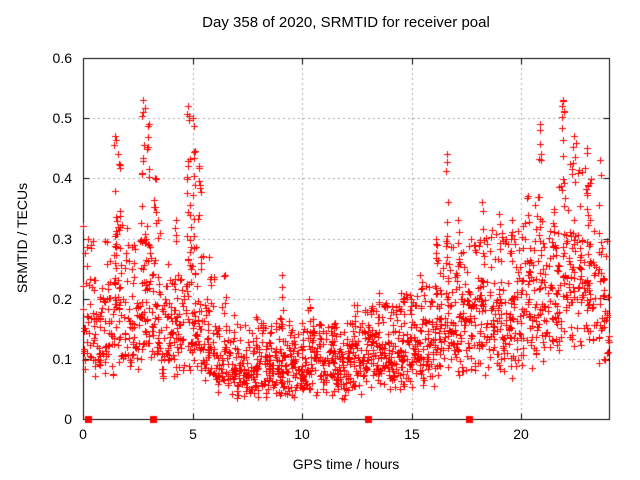 This screenshot has width=640, height=480. Describe the element at coordinates (62, 58) in the screenshot. I see `y-tick-label: 0.6` at that location.